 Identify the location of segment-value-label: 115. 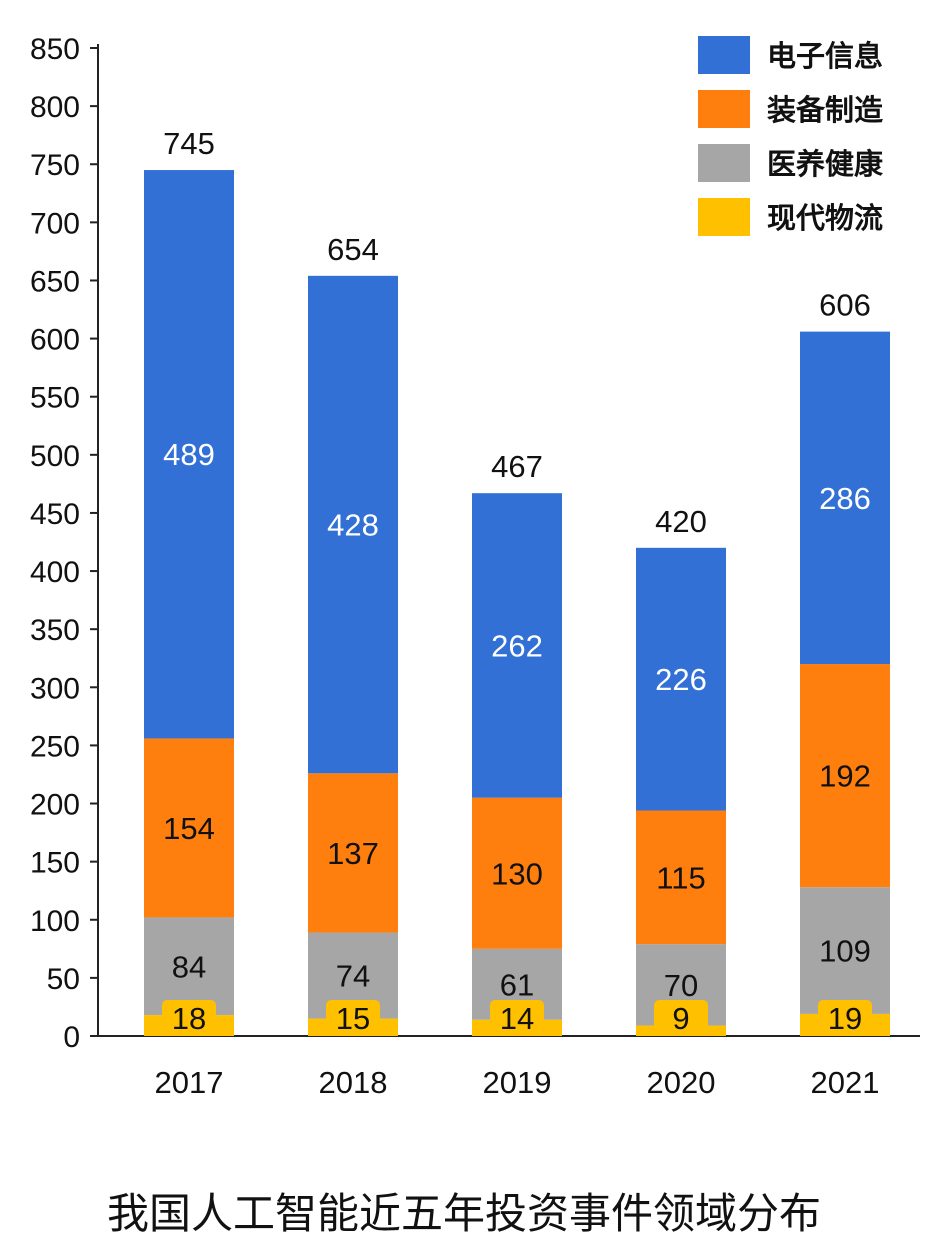
(680, 877).